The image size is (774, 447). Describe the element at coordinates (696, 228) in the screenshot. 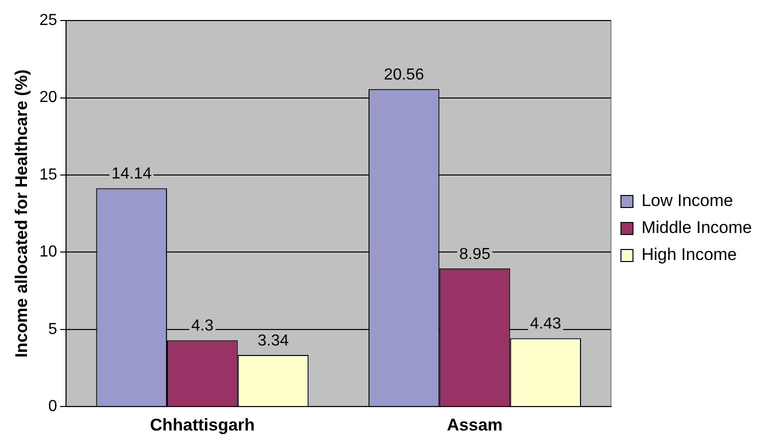

I see `legend-label: Middle Income` at that location.